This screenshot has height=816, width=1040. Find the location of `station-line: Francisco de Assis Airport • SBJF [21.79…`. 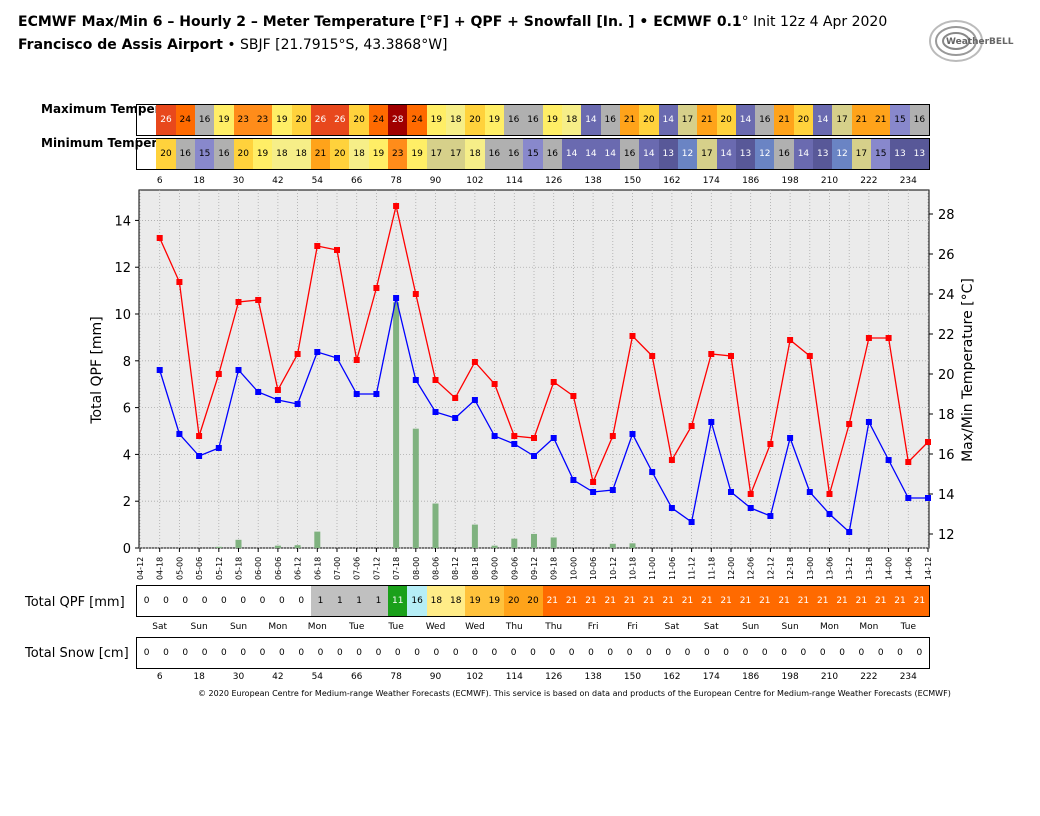

station-line: Francisco de Assis Airport • SBJF [21.79… is located at coordinates (233, 45).